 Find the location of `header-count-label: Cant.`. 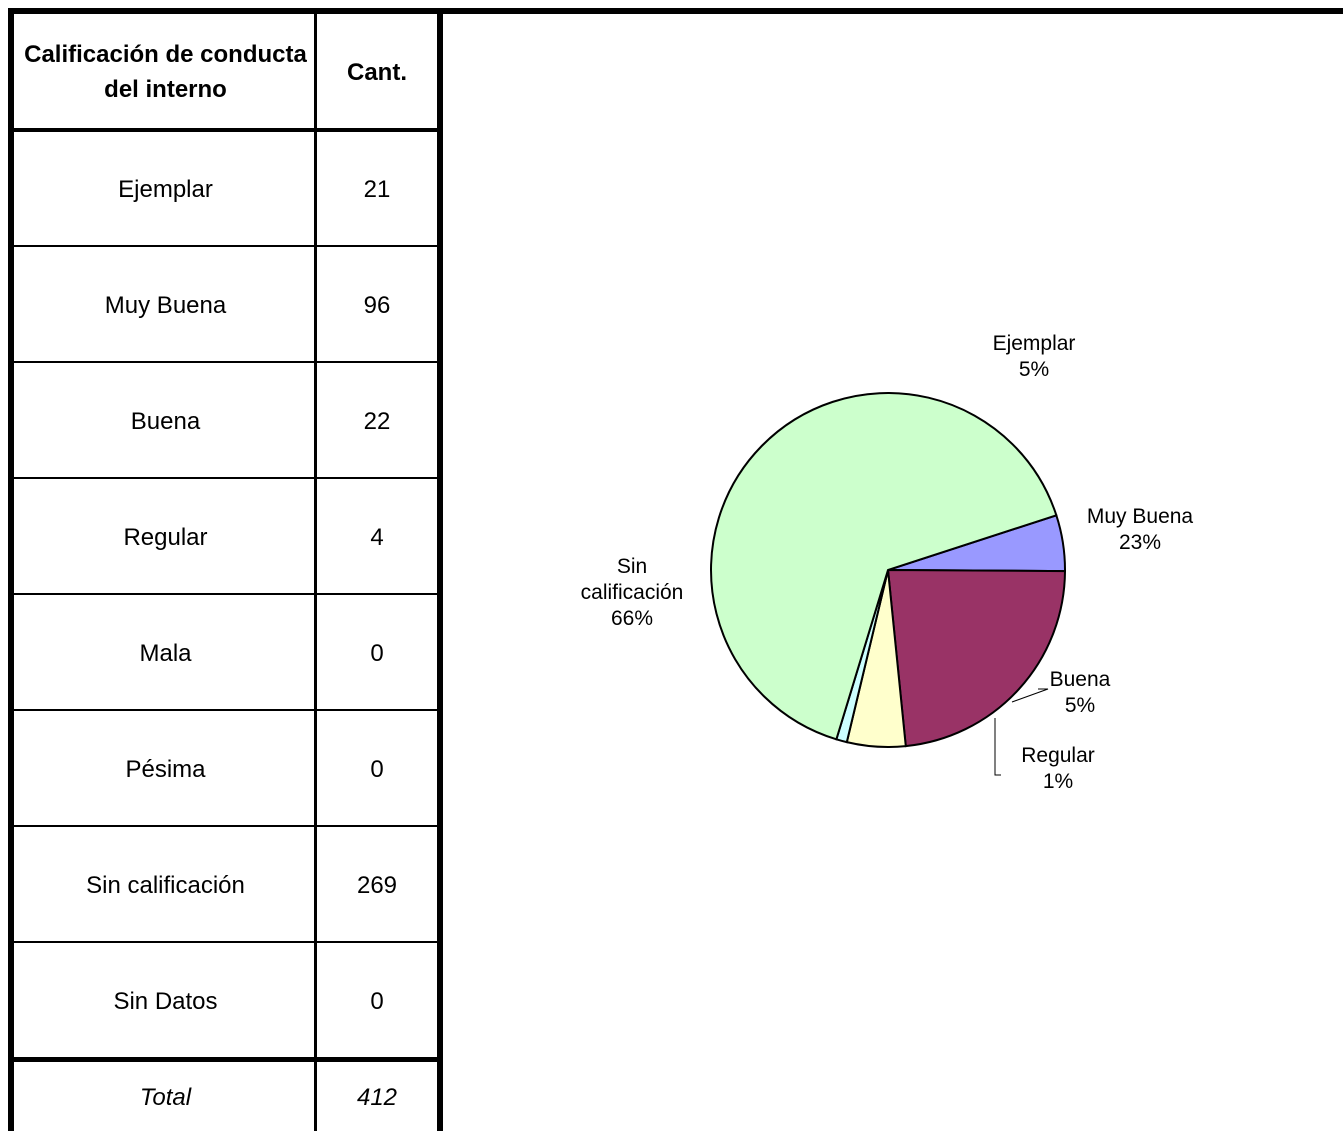

header-count-label: Cant. is located at coordinates (377, 72).